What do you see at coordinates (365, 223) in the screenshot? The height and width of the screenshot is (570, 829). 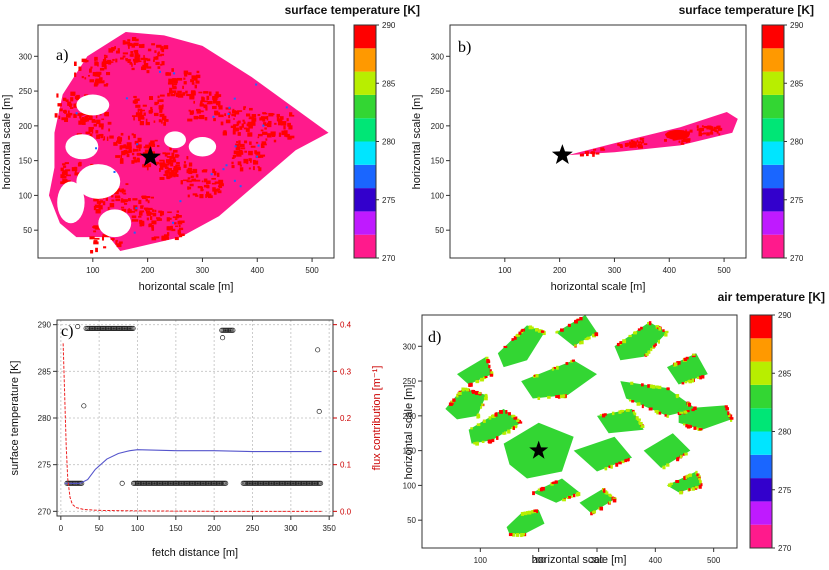 I see `panel-a-colorbar-band` at bounding box center [365, 223].